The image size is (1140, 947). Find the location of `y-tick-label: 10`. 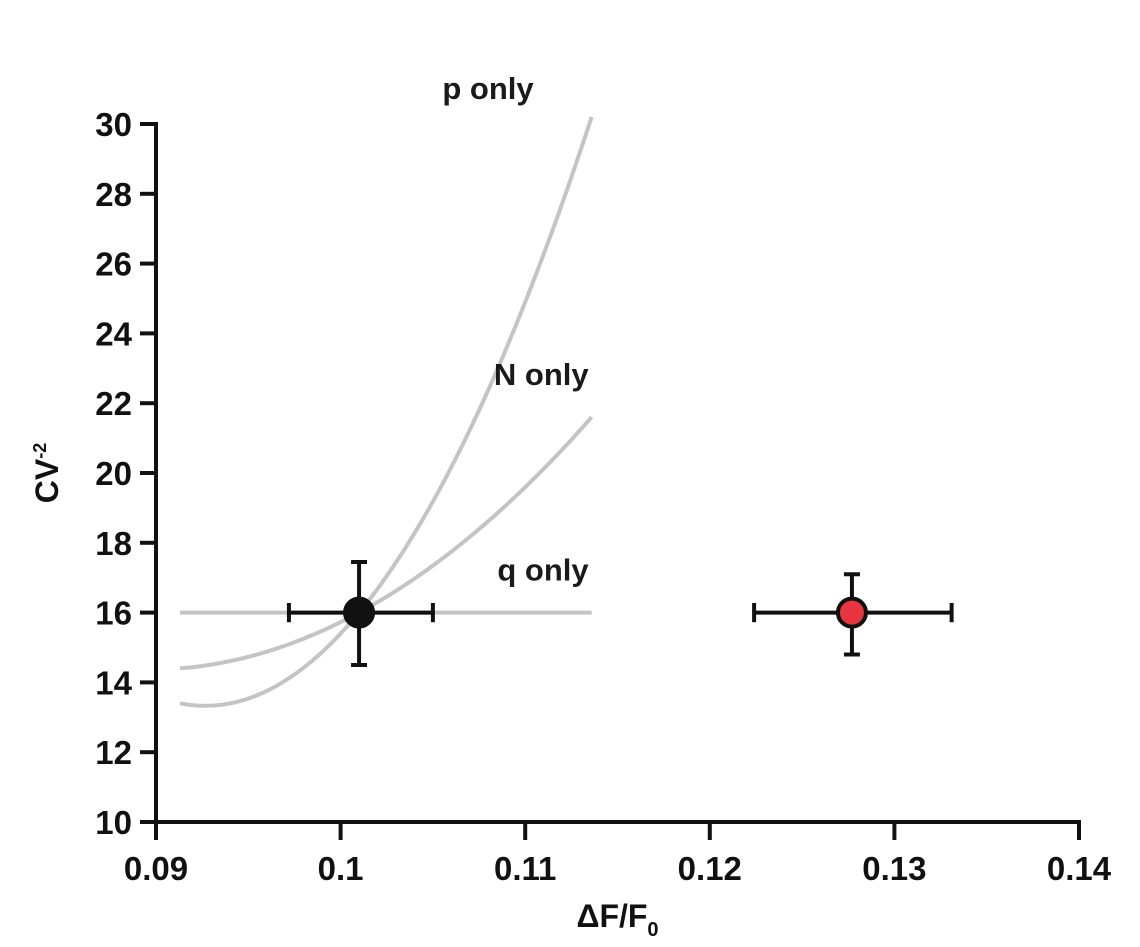

y-tick-label: 10 is located at coordinates (113, 822).